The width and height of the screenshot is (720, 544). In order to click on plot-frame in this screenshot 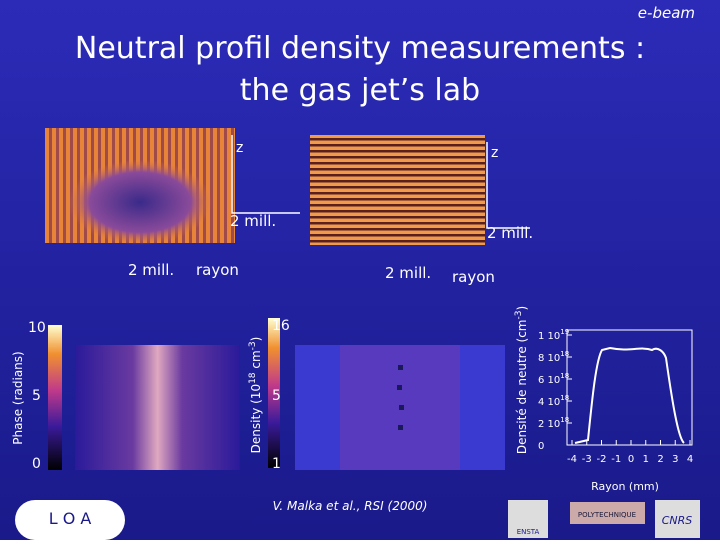, I will do `click(629, 387)`.